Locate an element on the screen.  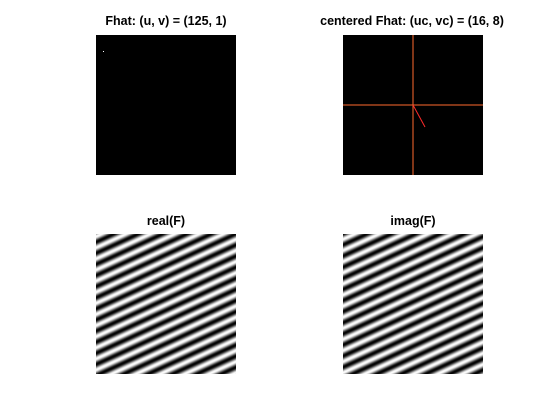
real-f-image is located at coordinates (166, 304).